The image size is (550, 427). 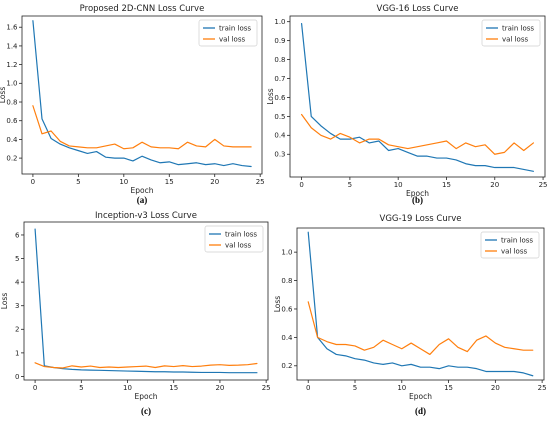 What do you see at coordinates (279, 117) in the screenshot?
I see `y-tick-label: 0.5` at bounding box center [279, 117].